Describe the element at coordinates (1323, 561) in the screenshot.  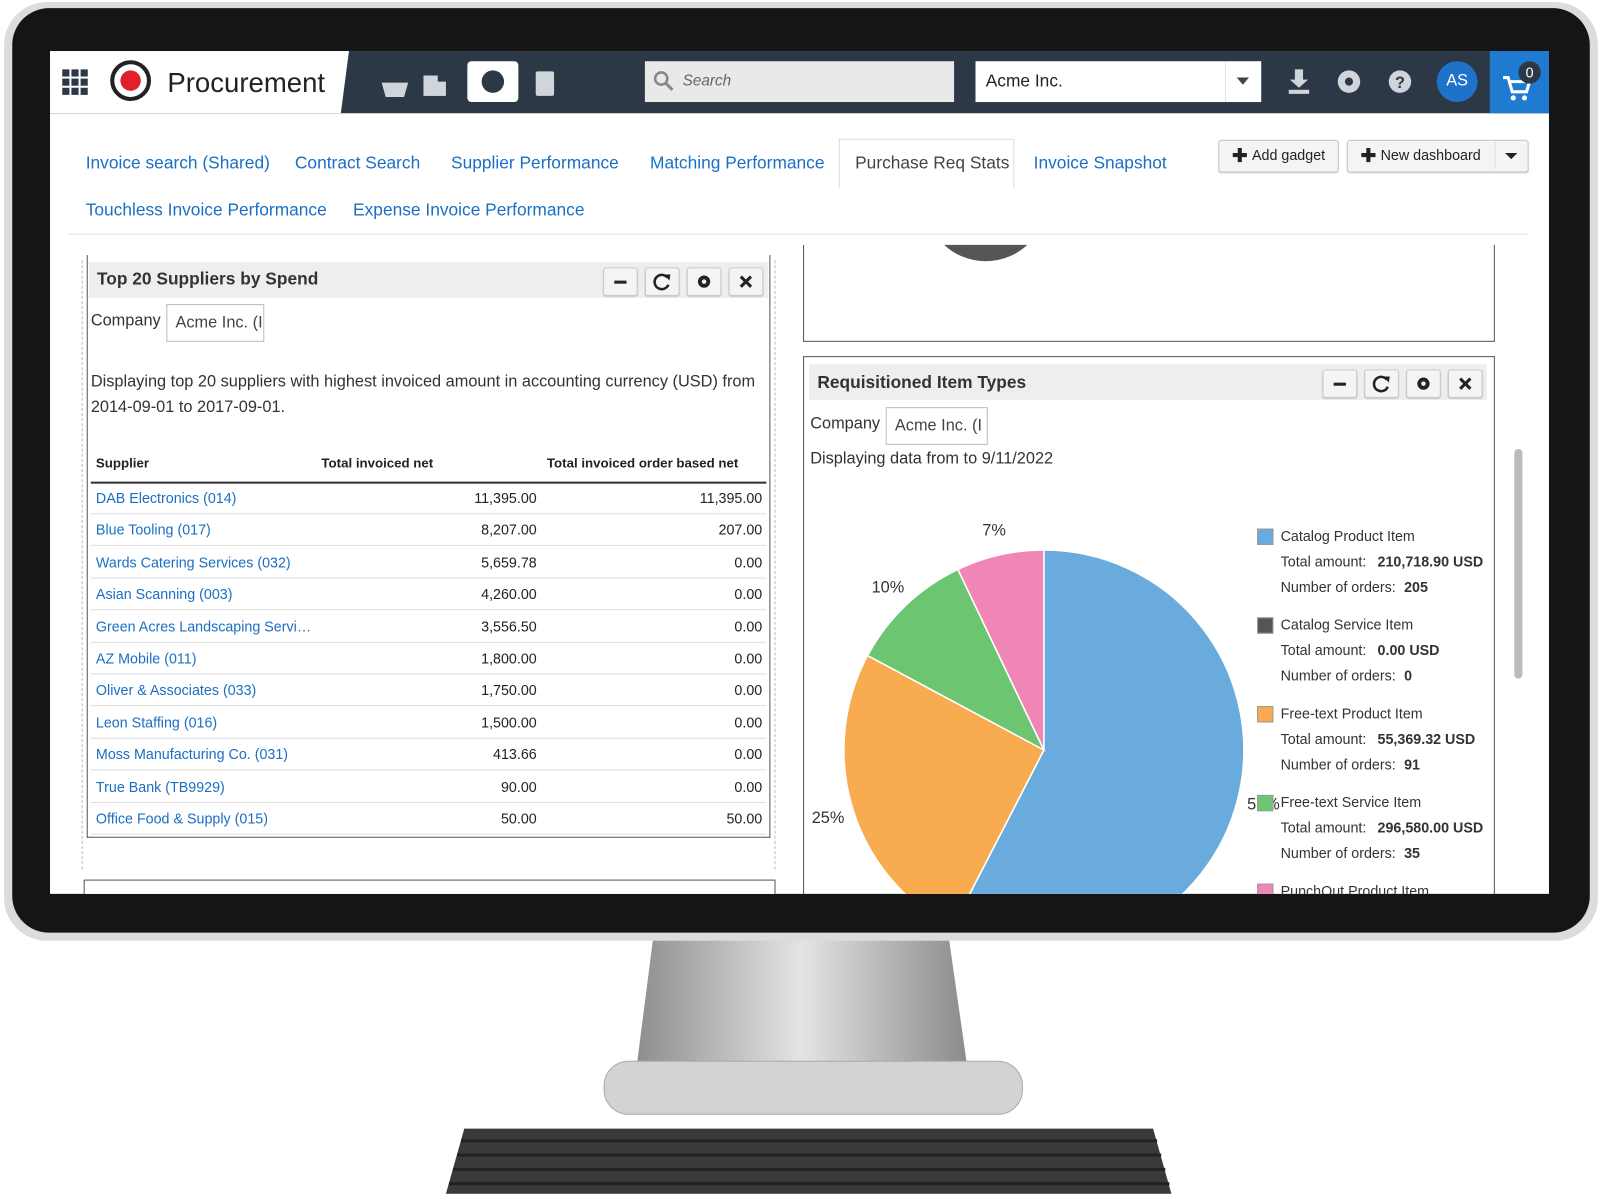
I see `legend-amount-label: Total amount:` at that location.